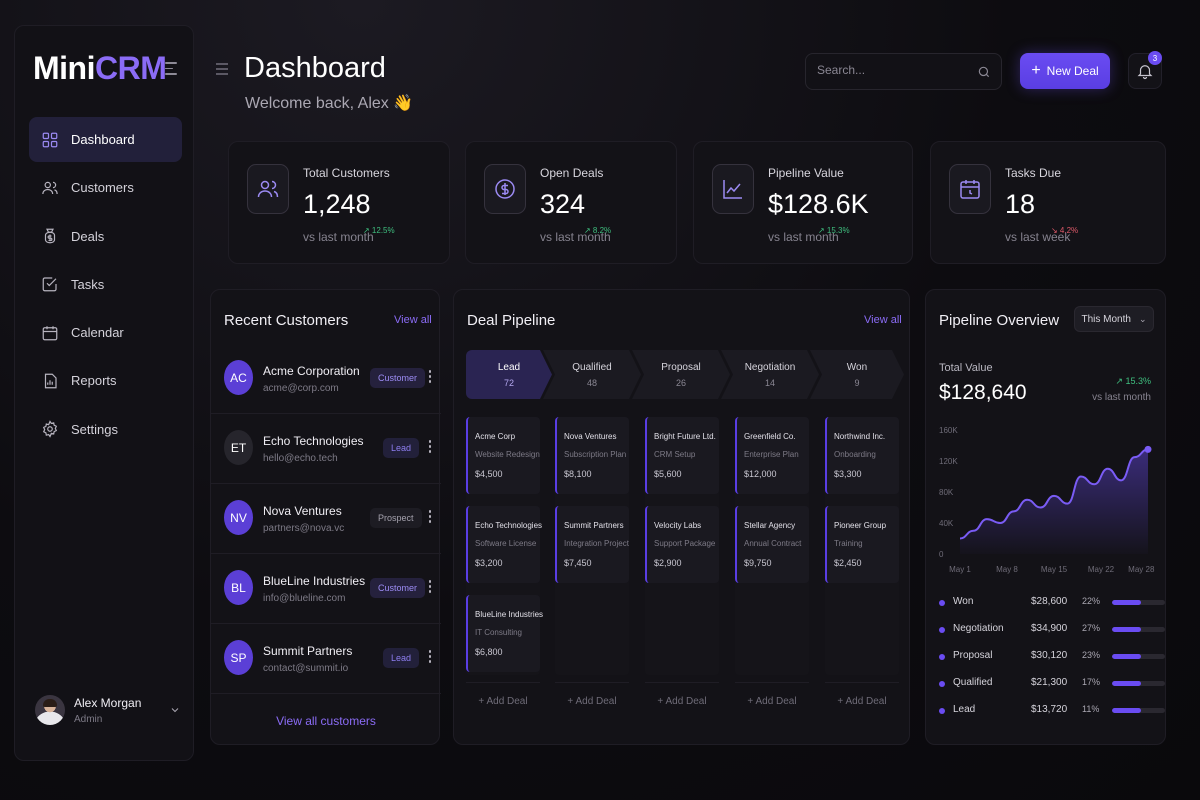 Image resolution: width=1200 pixels, height=800 pixels. What do you see at coordinates (1020, 204) in the screenshot?
I see `stat-value: 18` at bounding box center [1020, 204].